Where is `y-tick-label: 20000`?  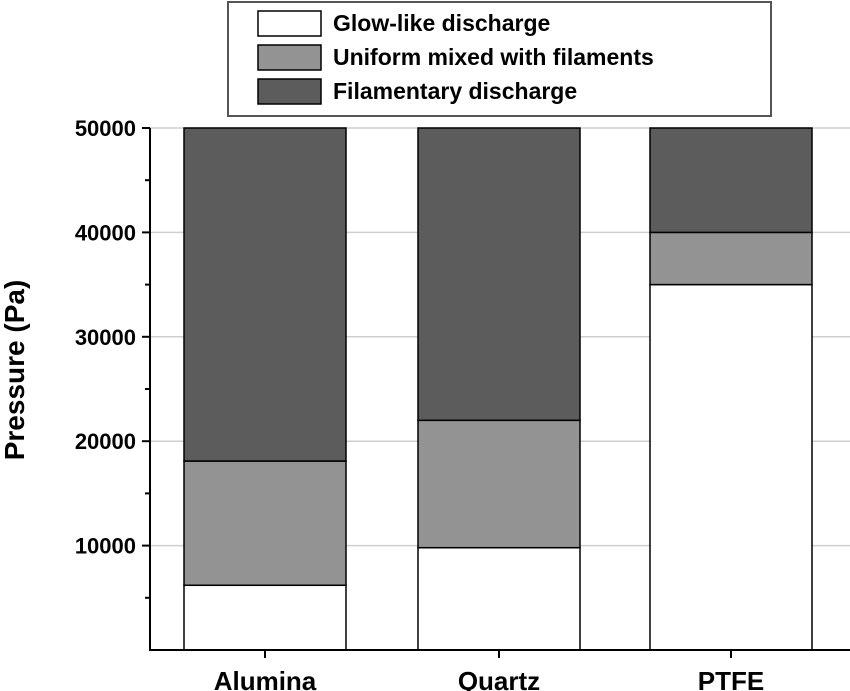 y-tick-label: 20000 is located at coordinates (105, 441).